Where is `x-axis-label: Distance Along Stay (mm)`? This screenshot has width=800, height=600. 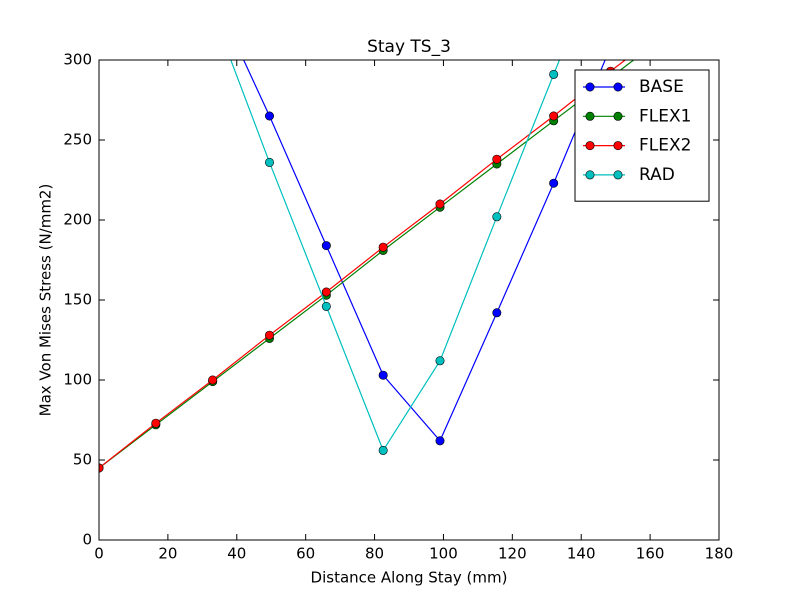
x-axis-label: Distance Along Stay (mm) is located at coordinates (409, 578).